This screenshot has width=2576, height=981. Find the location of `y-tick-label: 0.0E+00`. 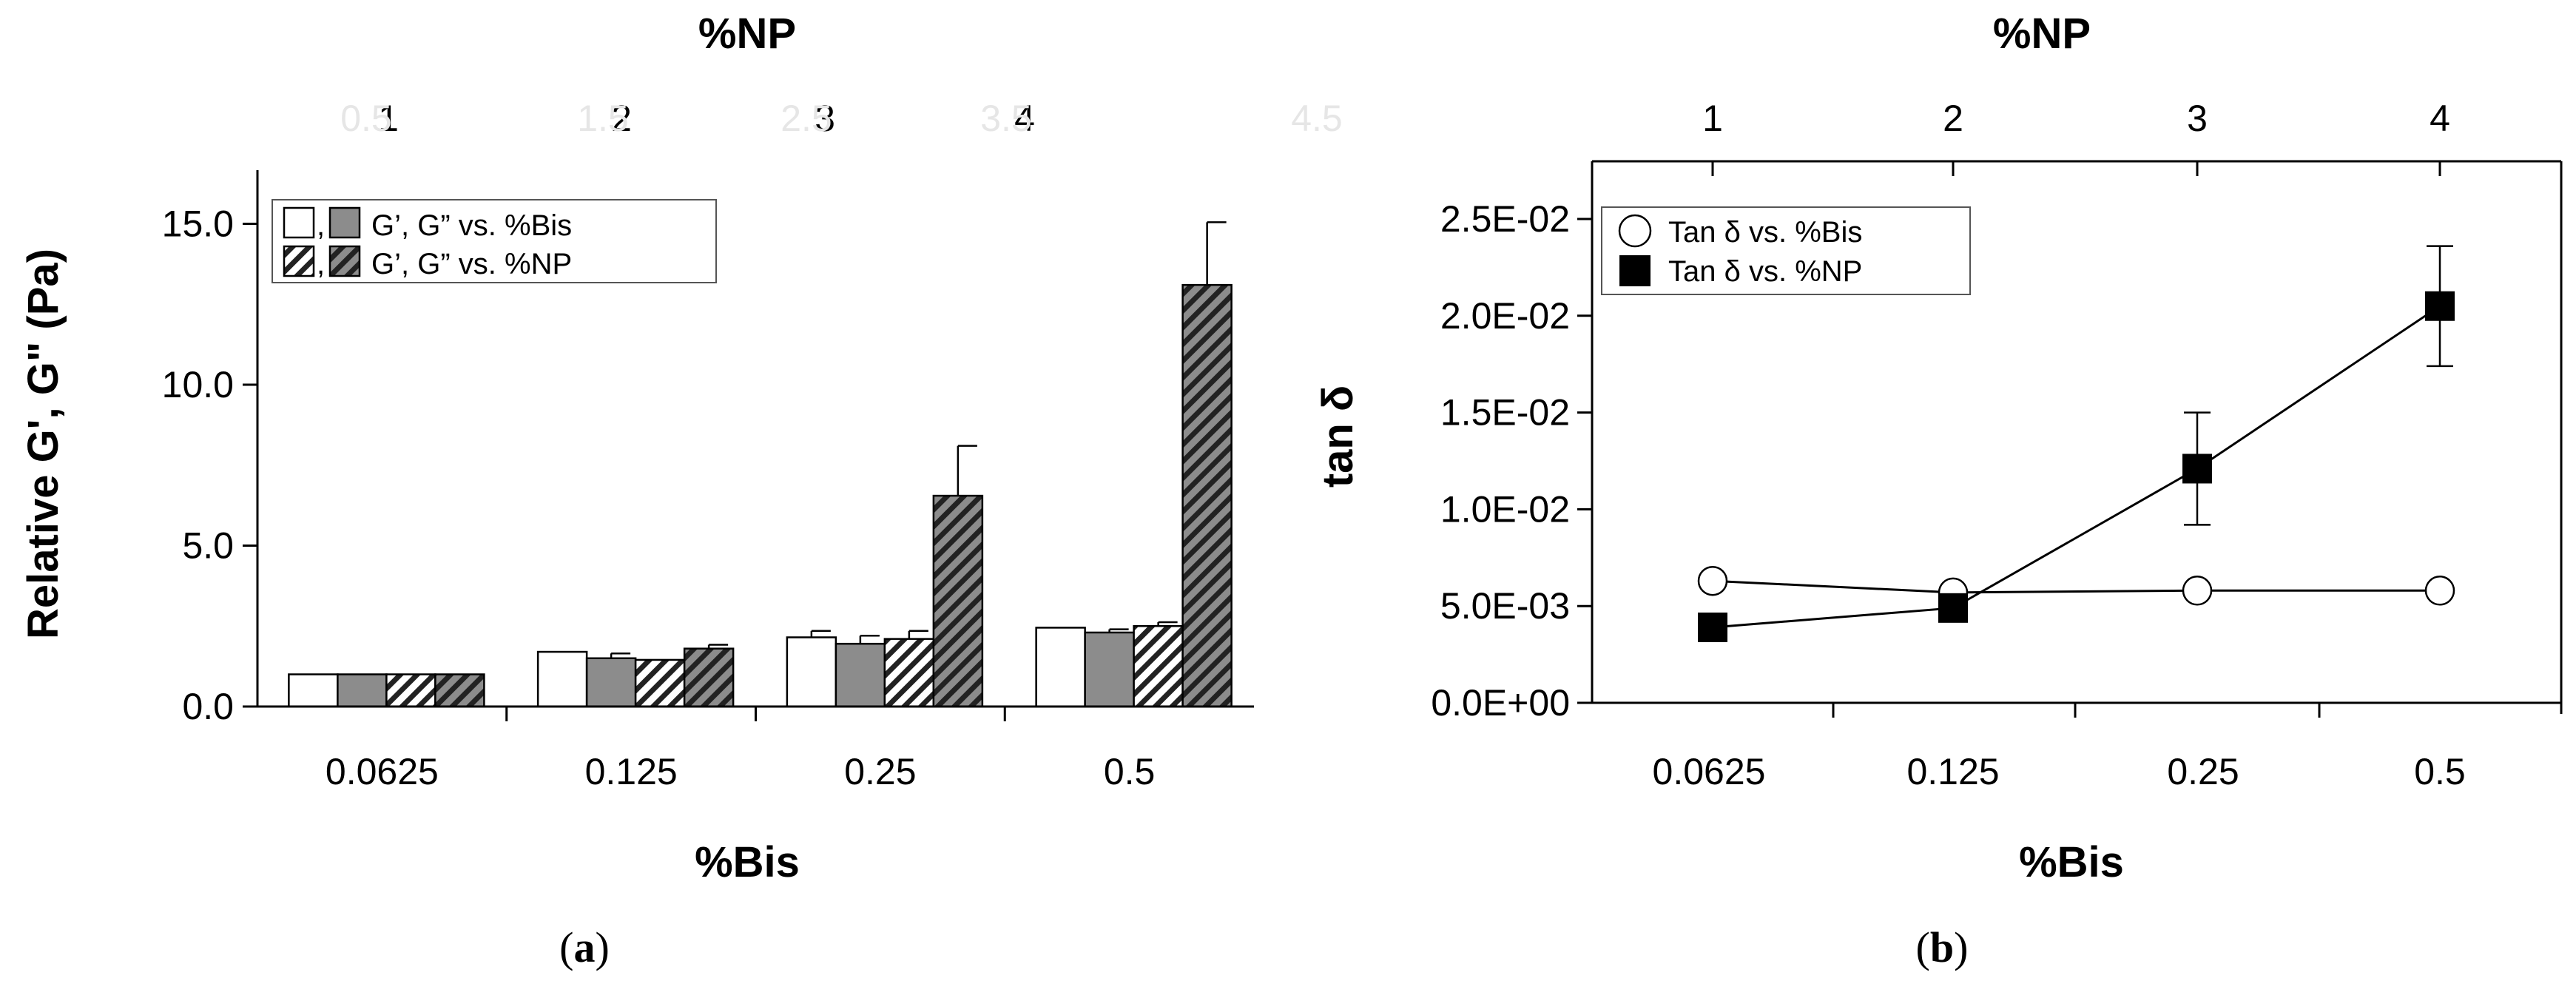

y-tick-label: 0.0E+00 is located at coordinates (1500, 703).